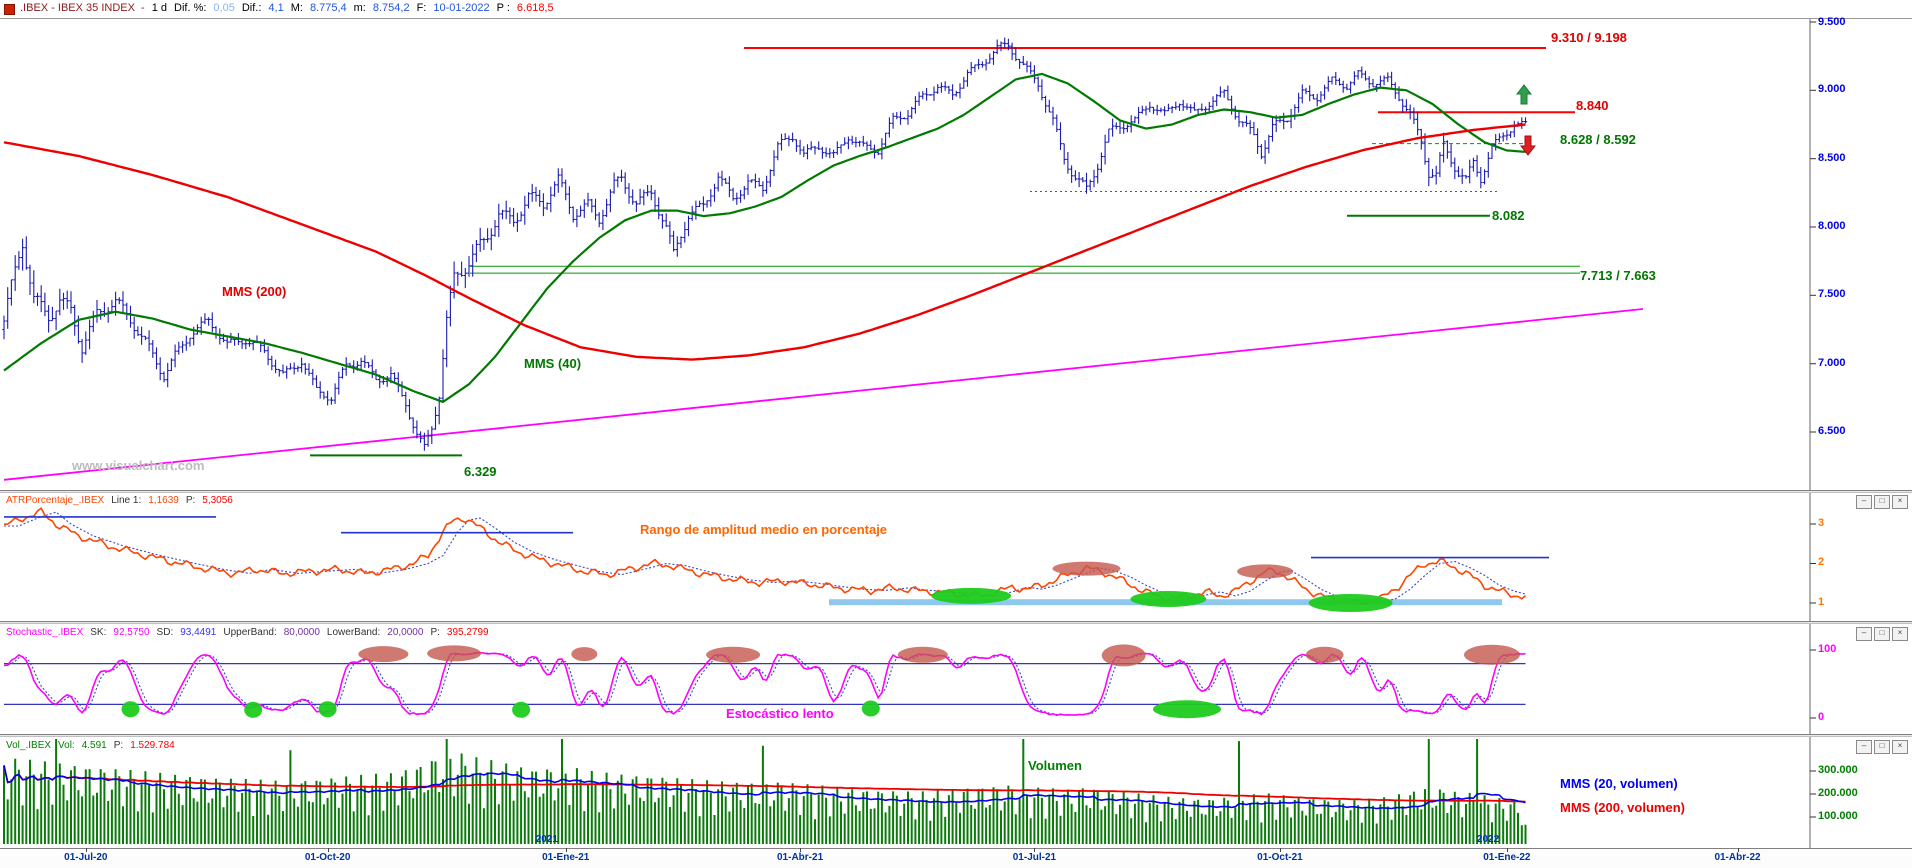 This screenshot has width=1912, height=868. What do you see at coordinates (131, 632) in the screenshot?
I see `sto-header-segment: 92,5750` at bounding box center [131, 632].